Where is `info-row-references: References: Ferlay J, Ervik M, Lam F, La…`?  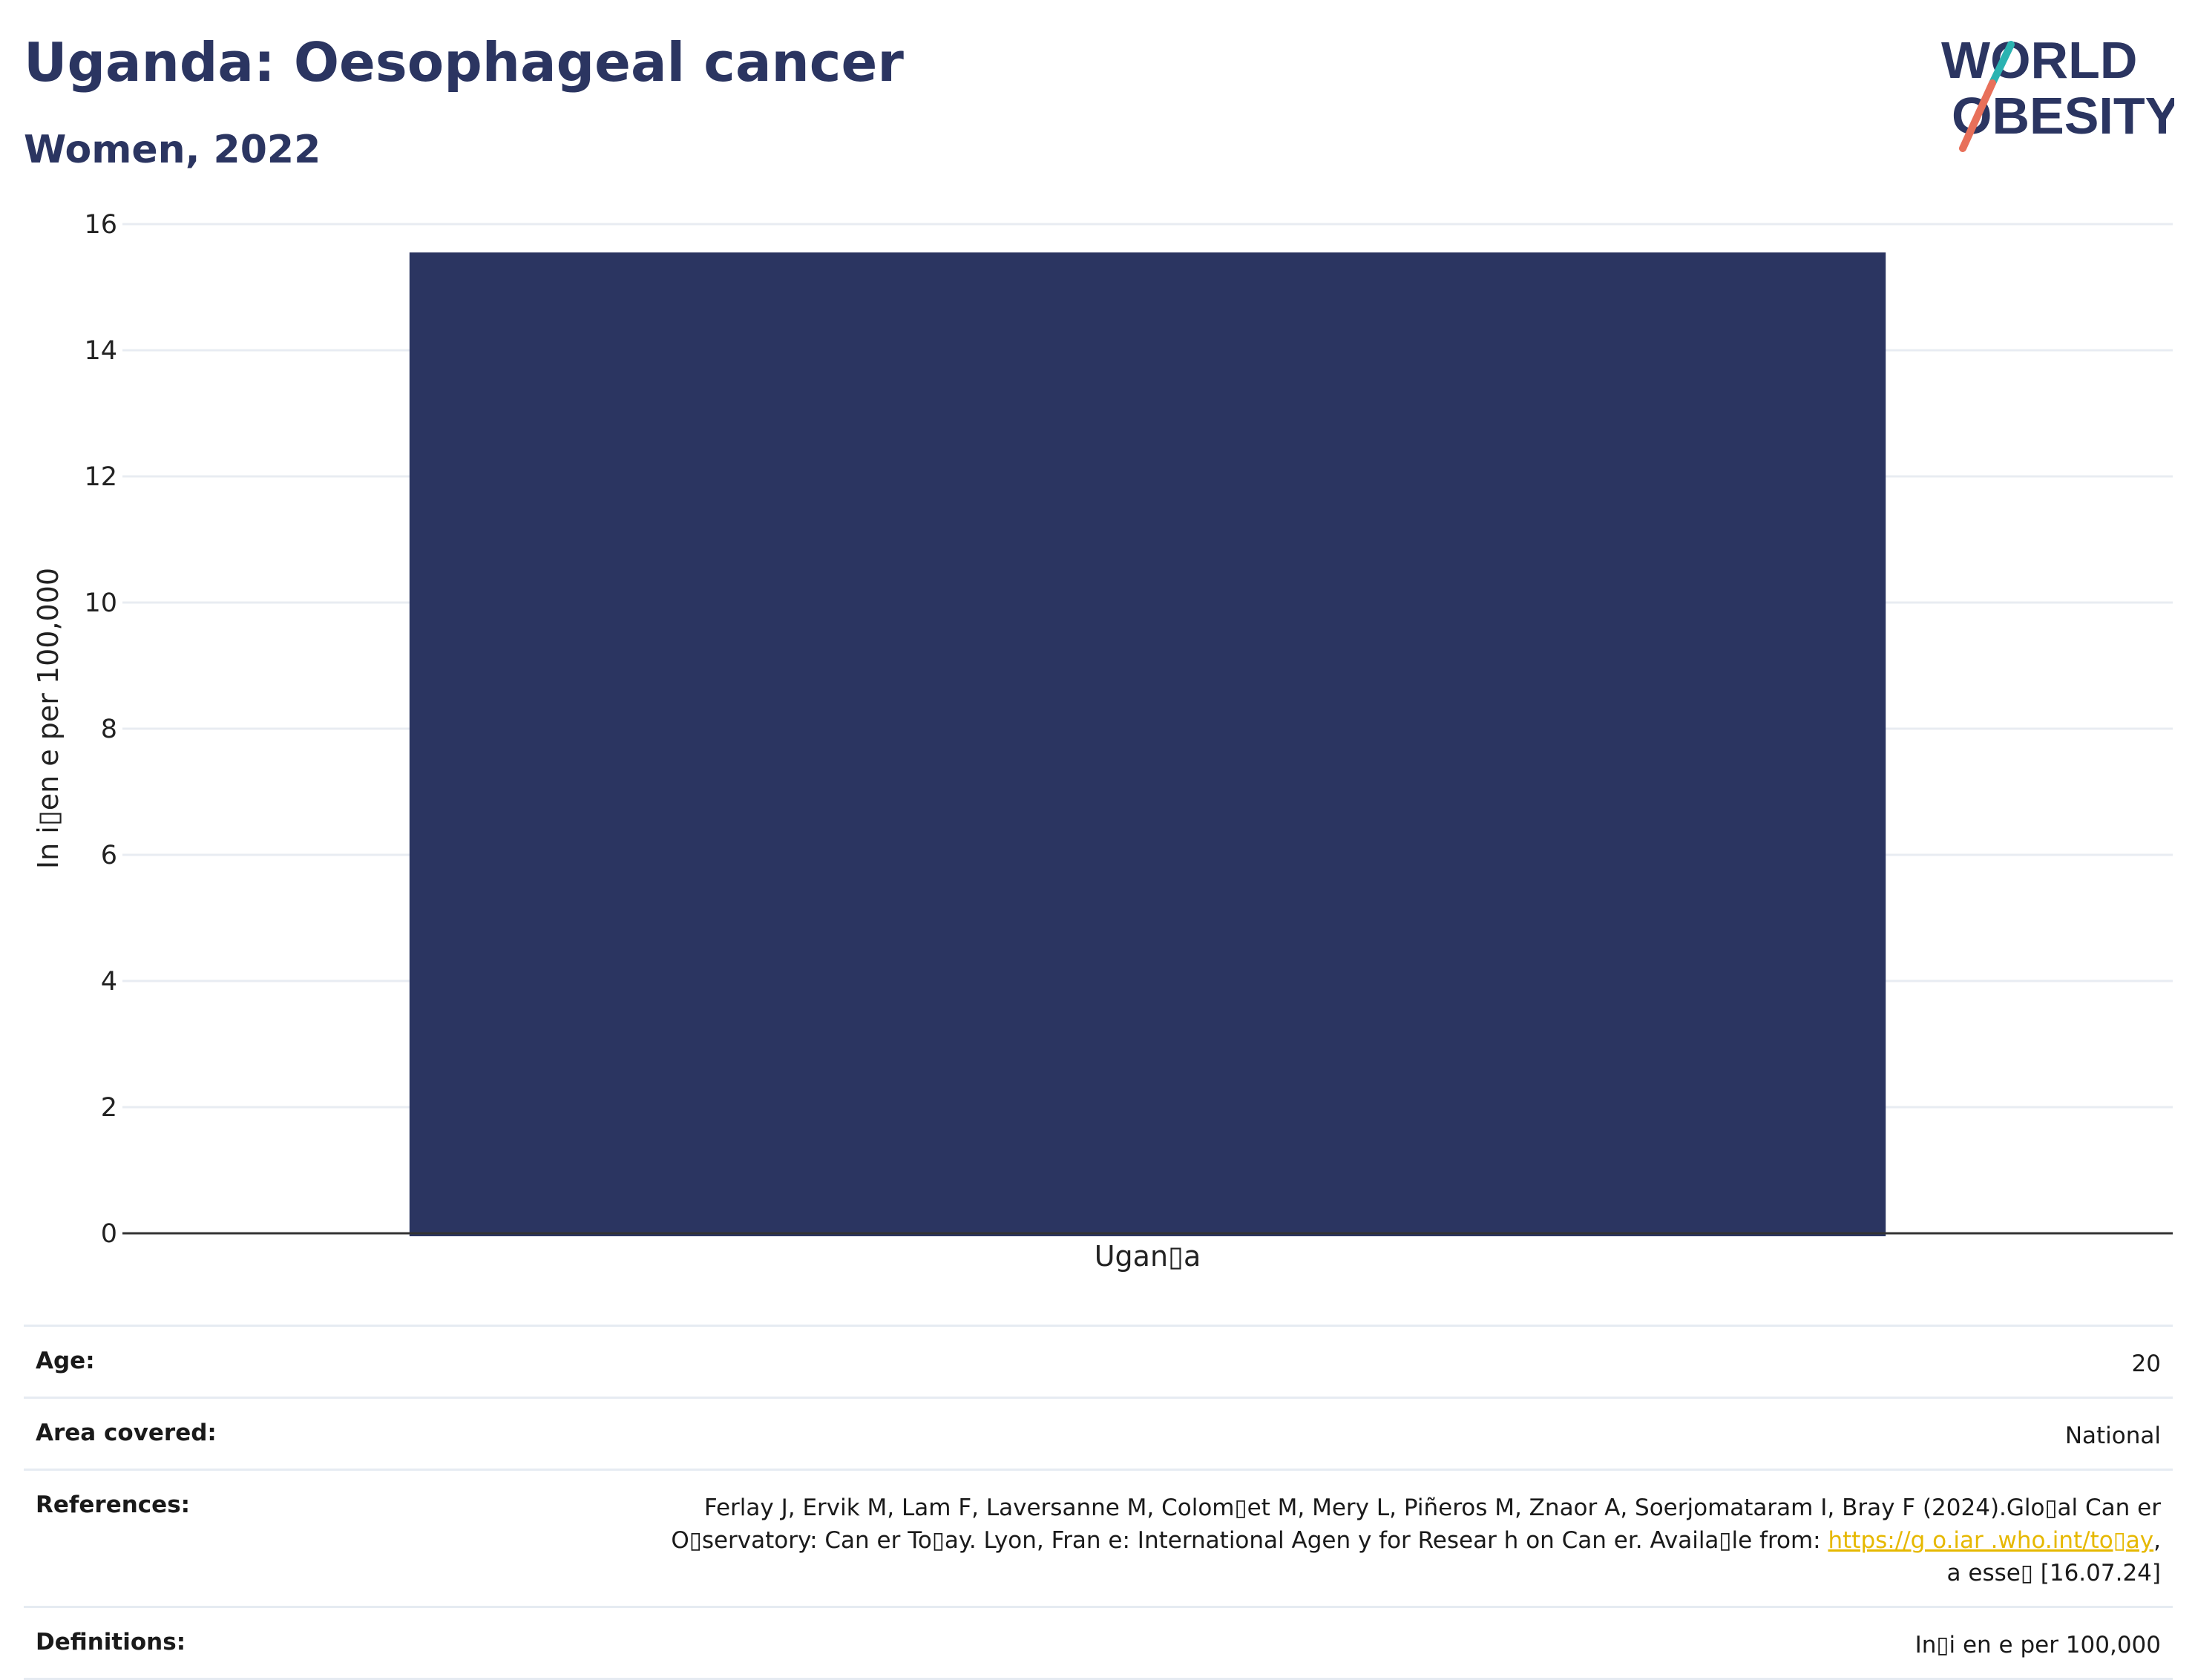
info-row-references: References: Ferlay J, Ervik M, Lam F, La… is located at coordinates (1098, 1538).